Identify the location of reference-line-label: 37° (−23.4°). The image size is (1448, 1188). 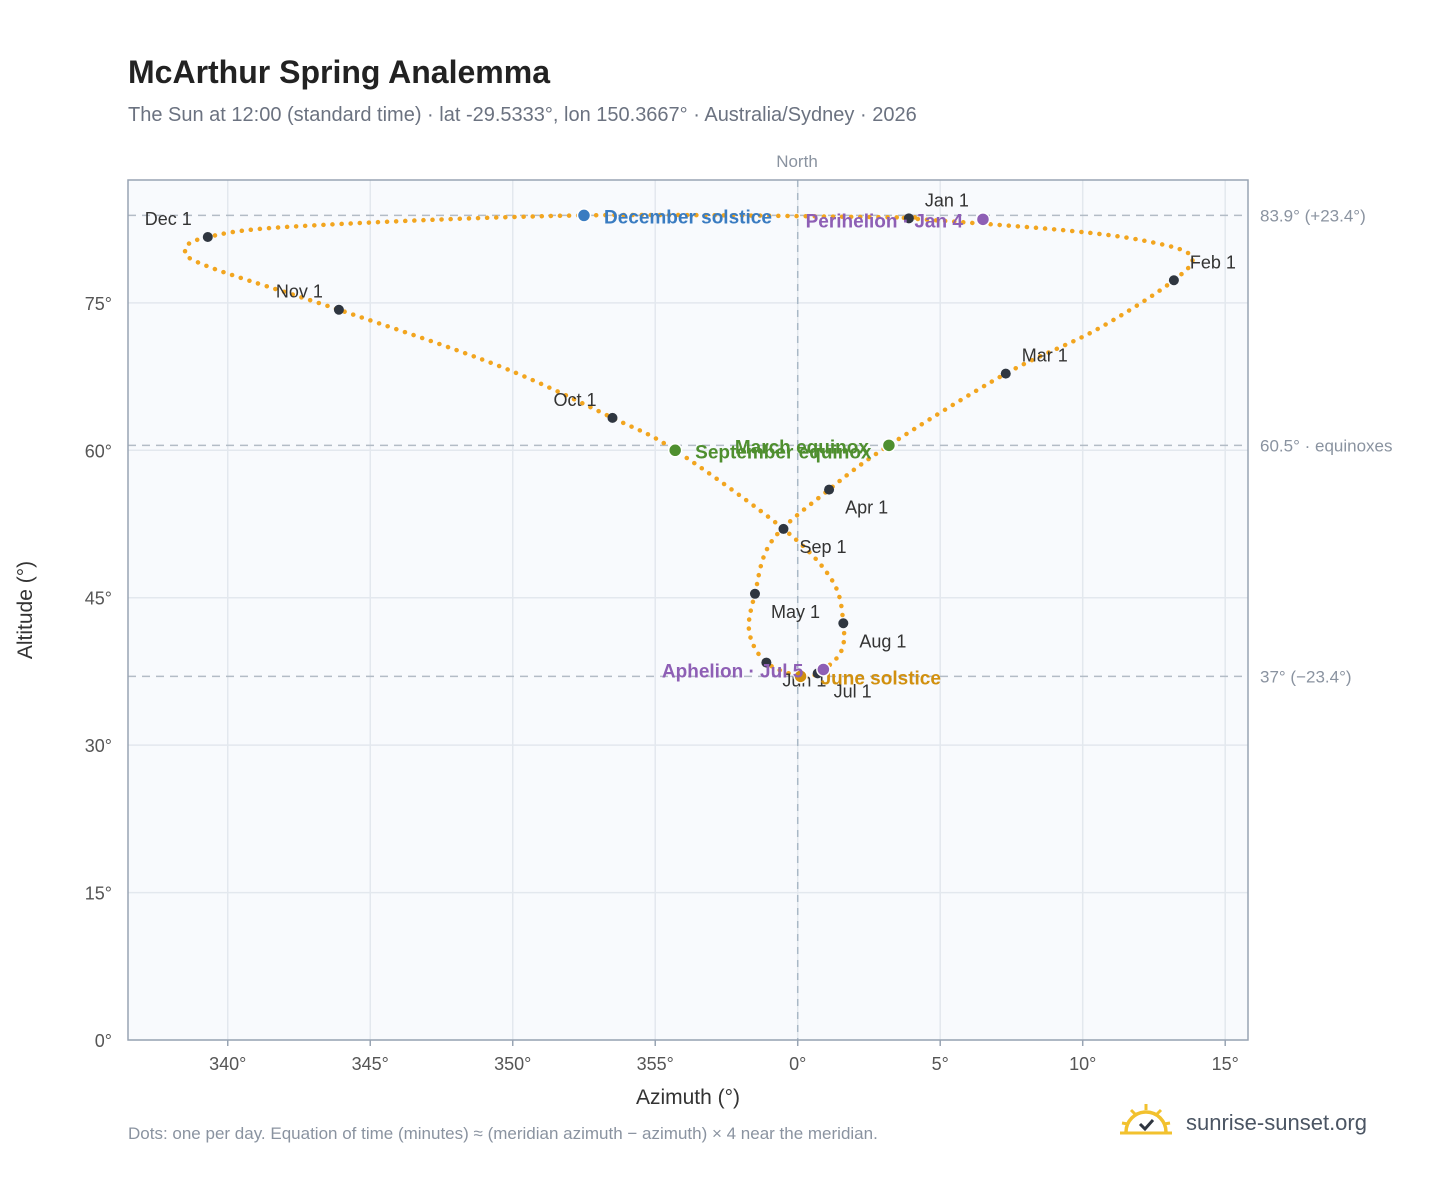
(1306, 676).